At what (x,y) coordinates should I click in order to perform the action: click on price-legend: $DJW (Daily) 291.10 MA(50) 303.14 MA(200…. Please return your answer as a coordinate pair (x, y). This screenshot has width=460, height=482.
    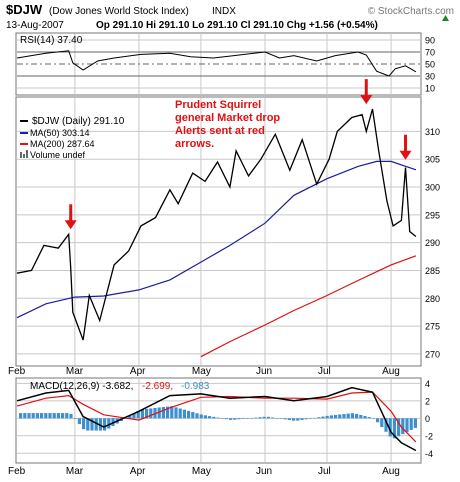
    Looking at the image, I should click on (72, 138).